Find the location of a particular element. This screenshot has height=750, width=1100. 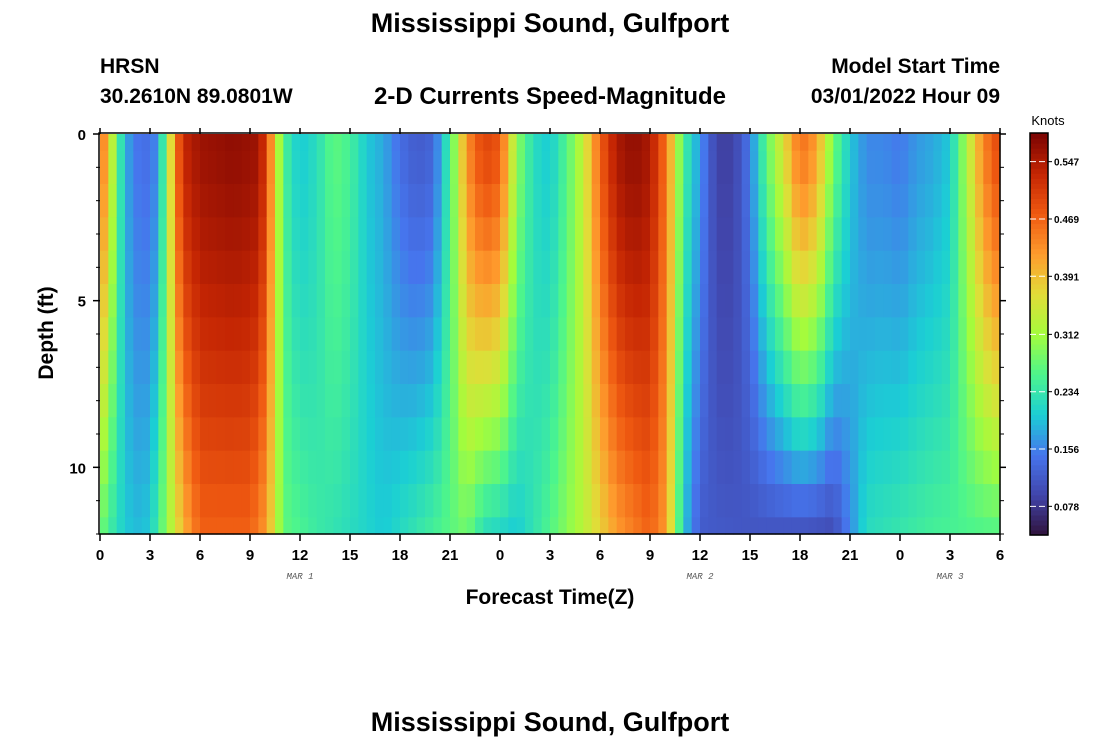

colorbar-tick-label: 0.078 is located at coordinates (1066, 507).